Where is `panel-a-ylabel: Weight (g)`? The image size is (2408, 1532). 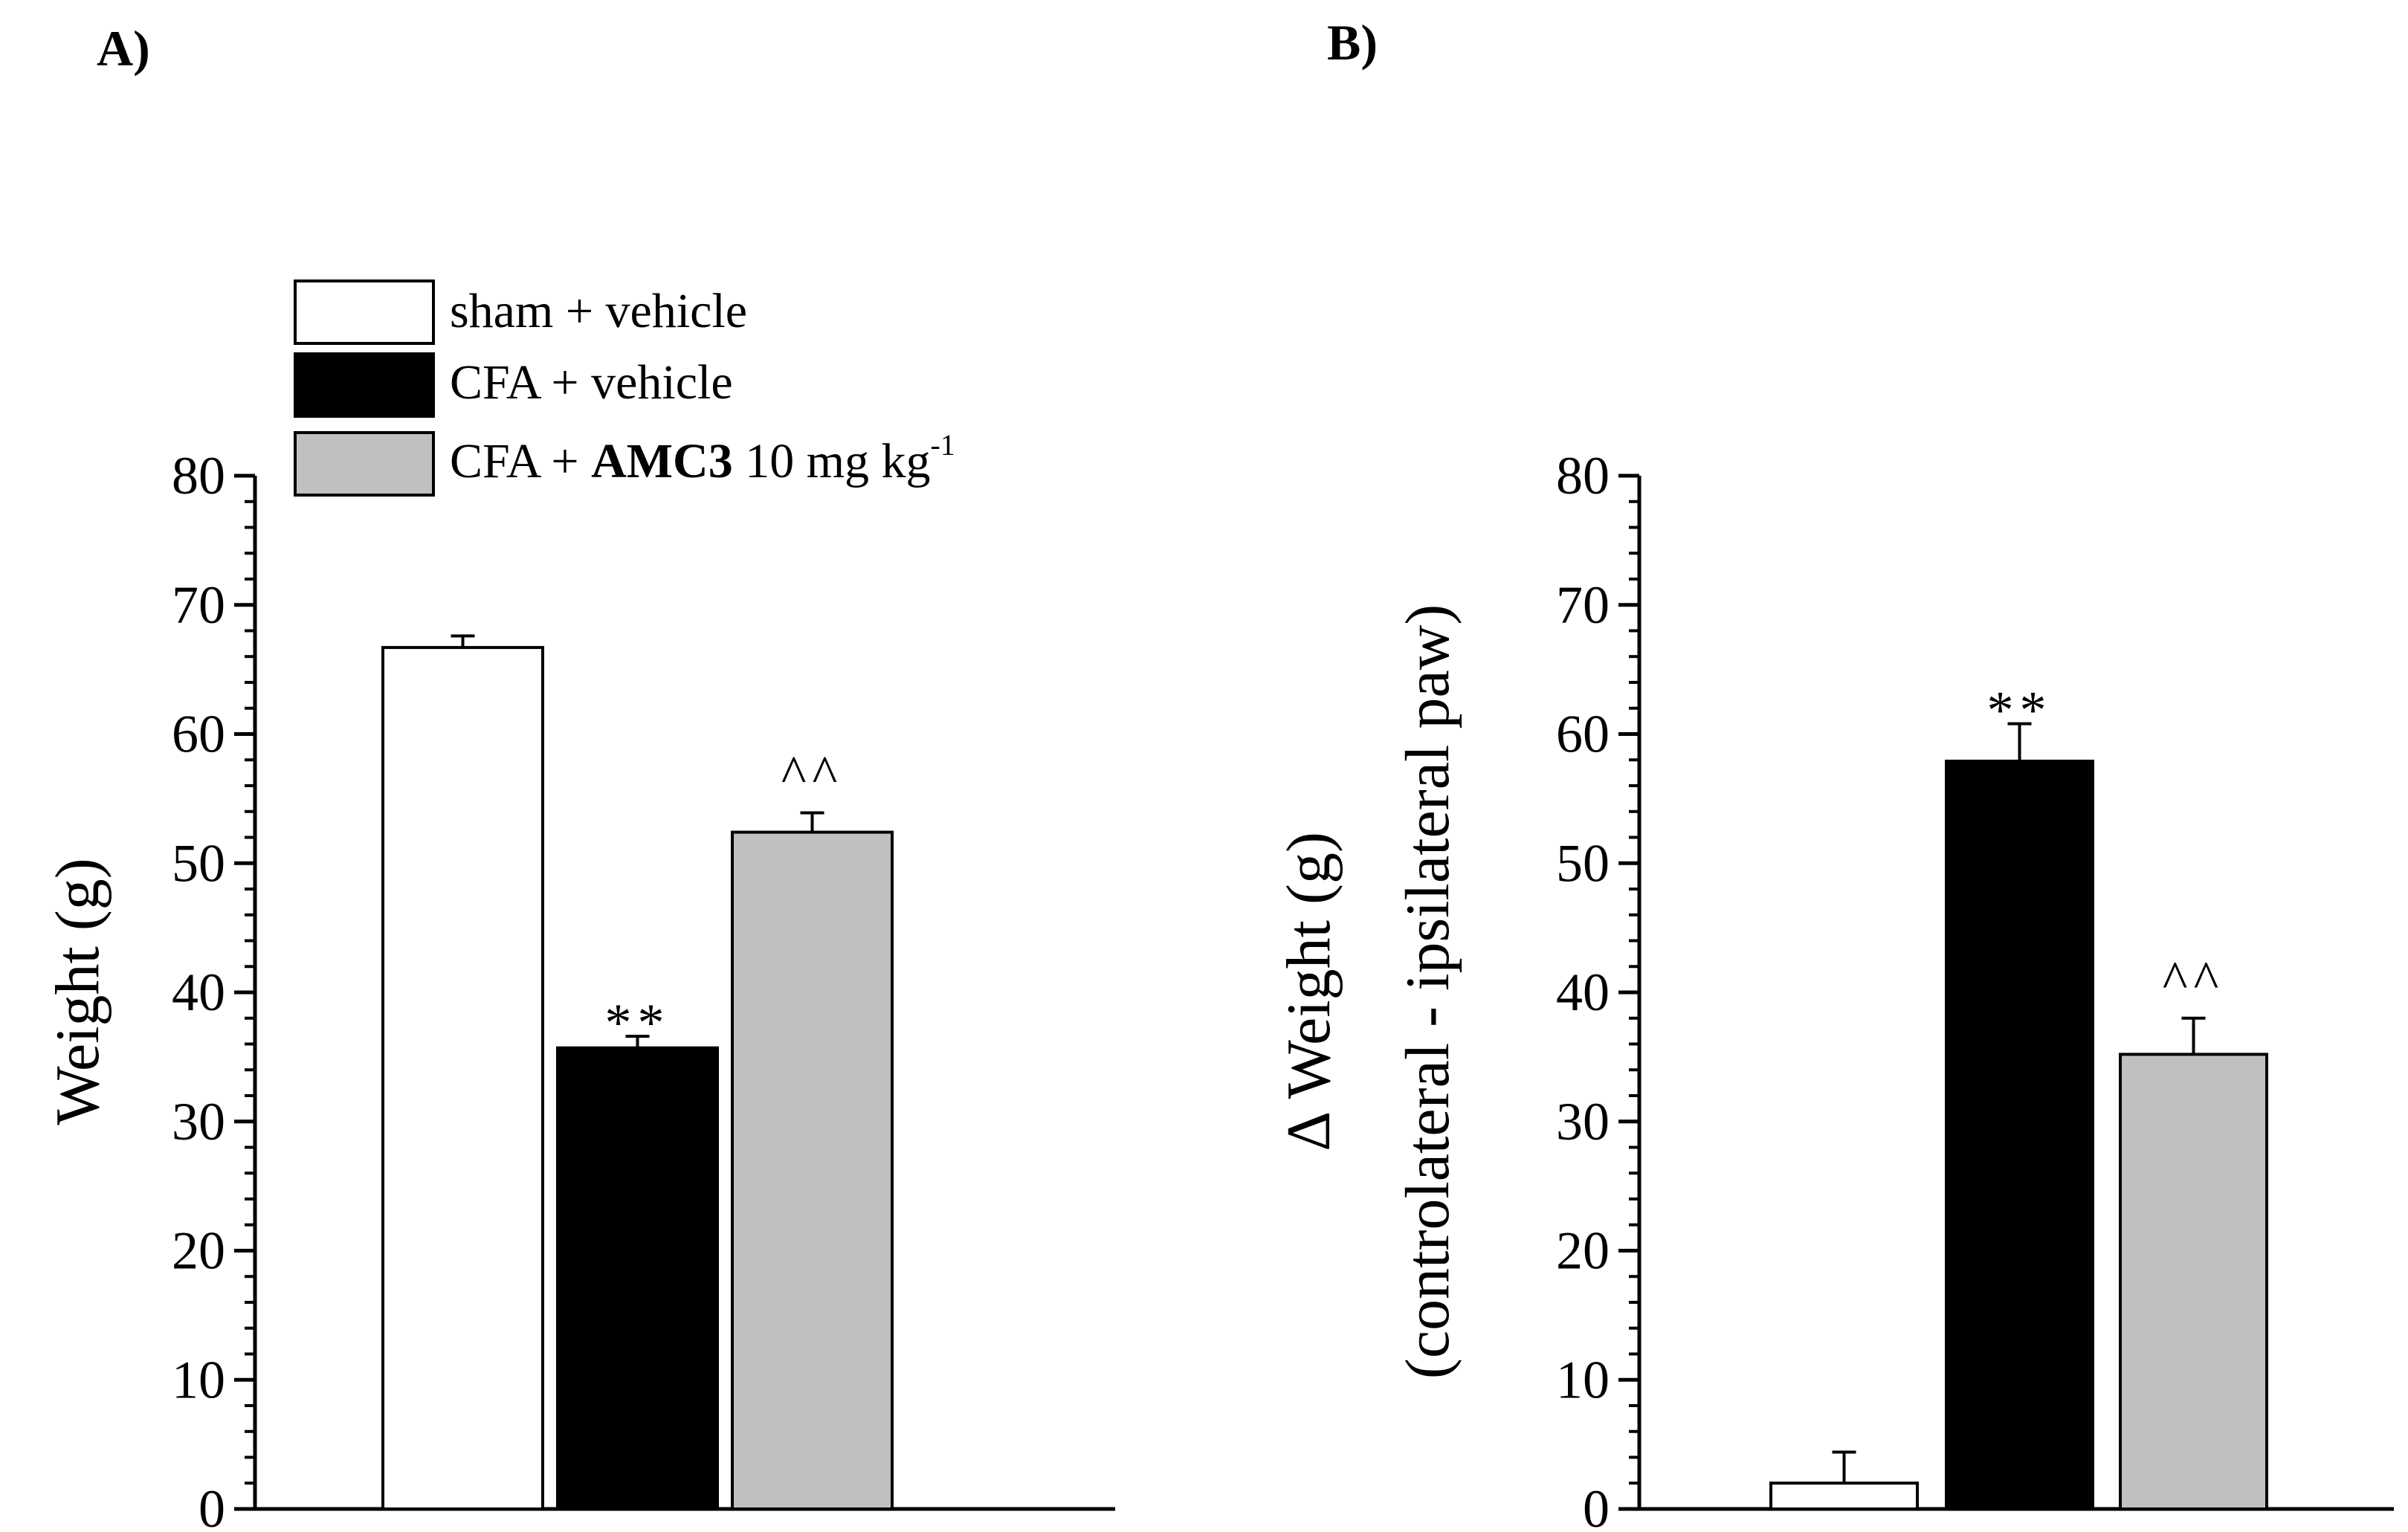 panel-a-ylabel: Weight (g) is located at coordinates (77, 992).